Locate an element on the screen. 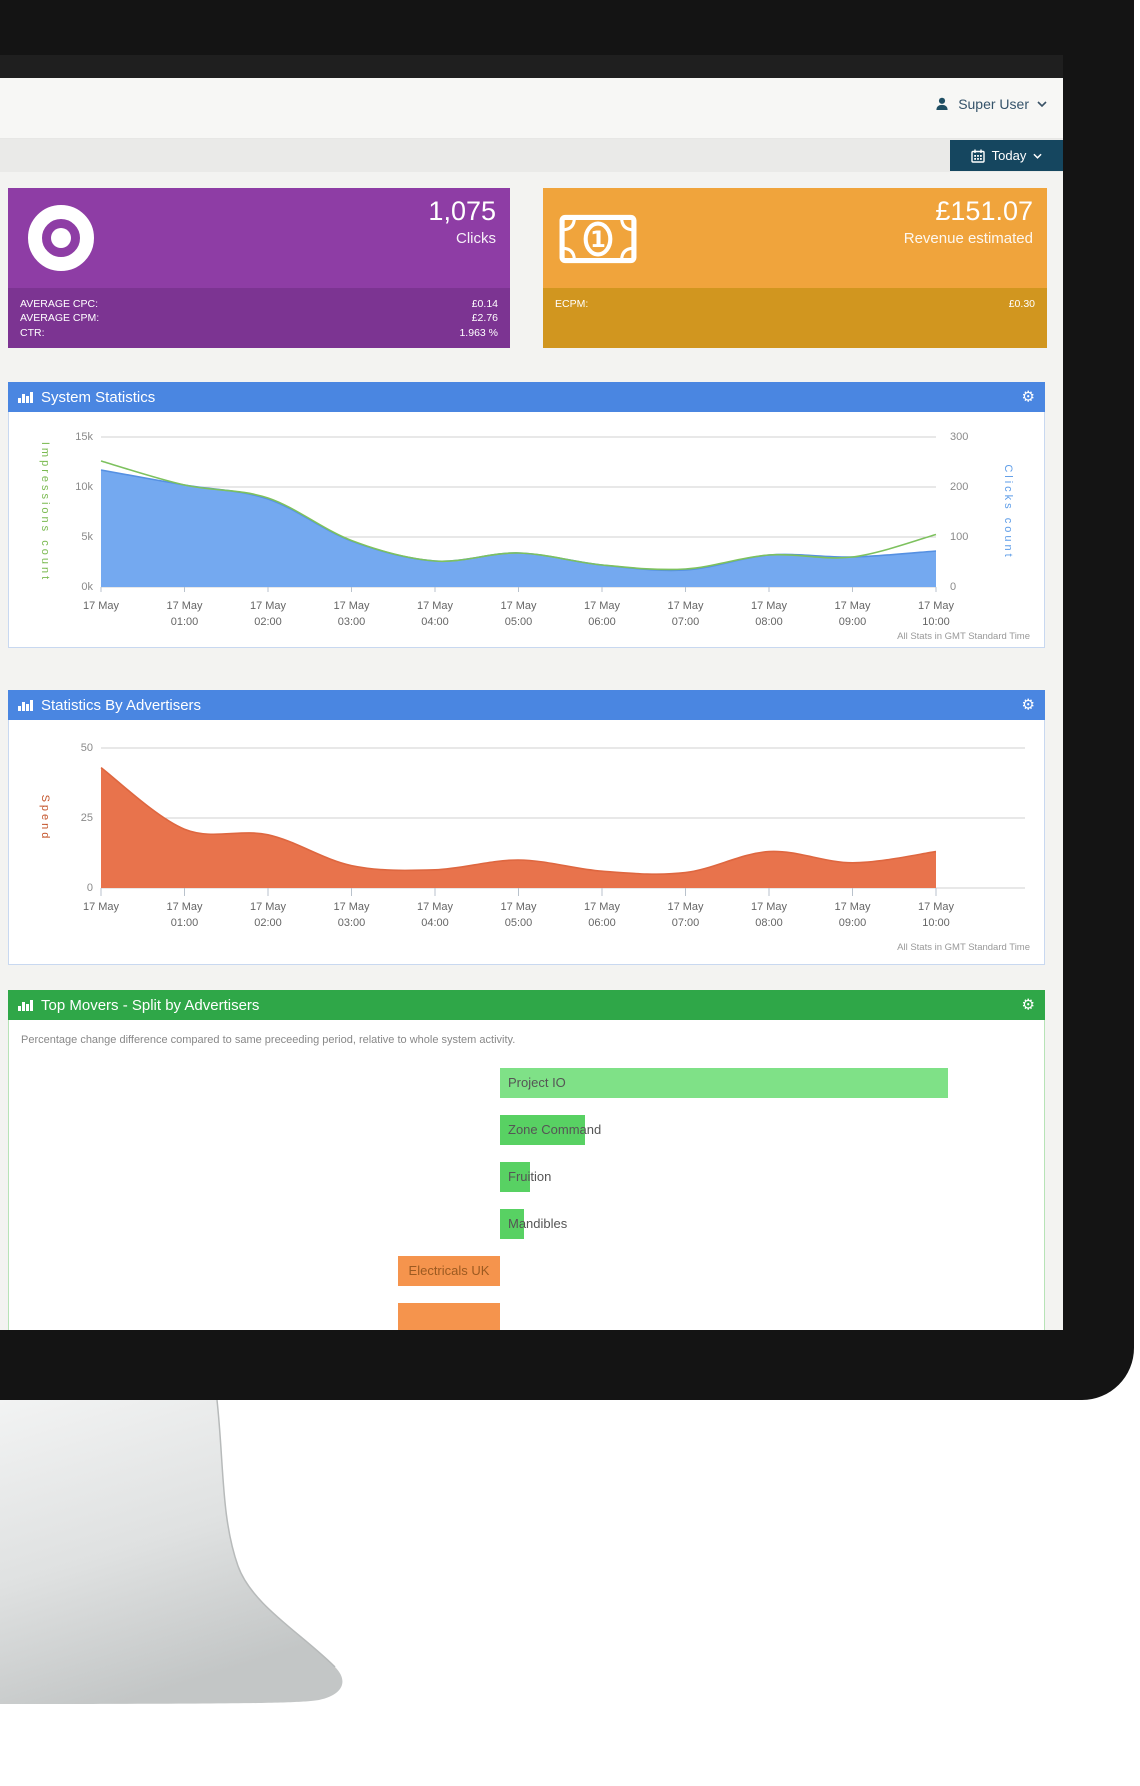  clicks-value: 1,075 is located at coordinates (462, 211).